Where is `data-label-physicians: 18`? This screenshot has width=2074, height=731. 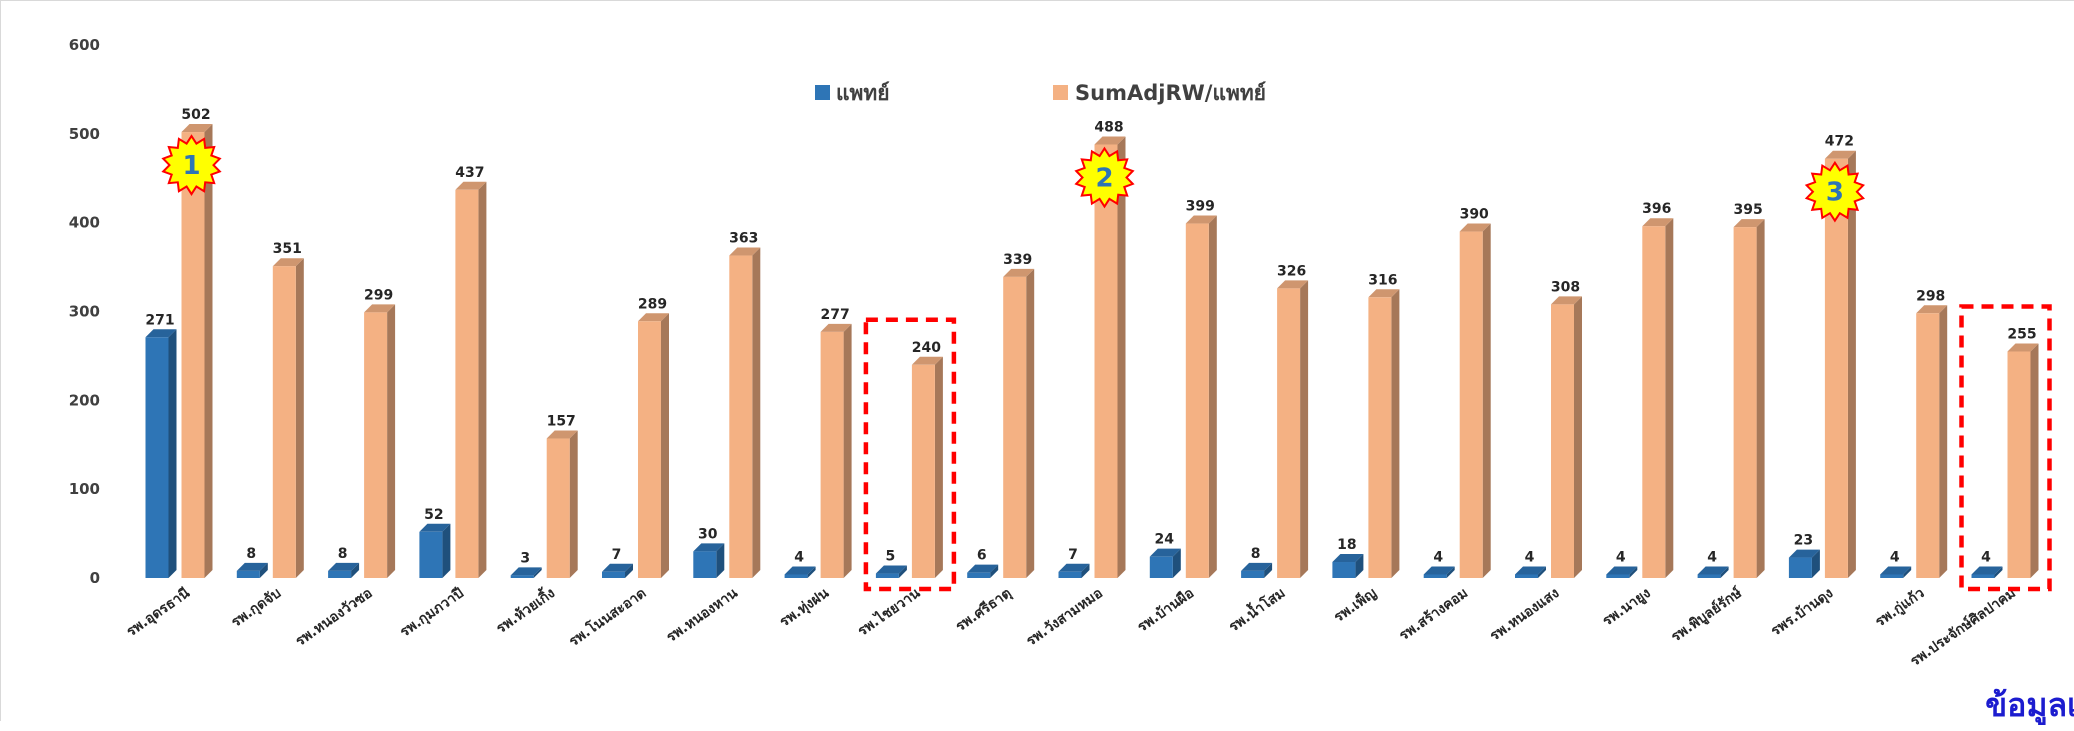
data-label-physicians: 18 is located at coordinates (1346, 545).